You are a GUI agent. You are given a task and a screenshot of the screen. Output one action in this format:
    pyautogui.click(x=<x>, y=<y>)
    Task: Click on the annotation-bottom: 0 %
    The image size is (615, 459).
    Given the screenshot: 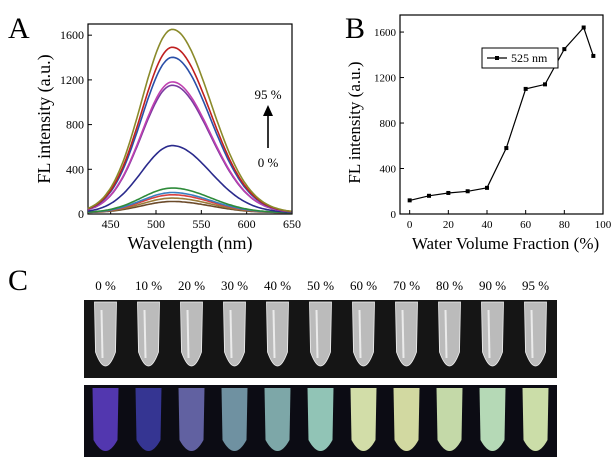 What is the action you would take?
    pyautogui.click(x=268, y=162)
    